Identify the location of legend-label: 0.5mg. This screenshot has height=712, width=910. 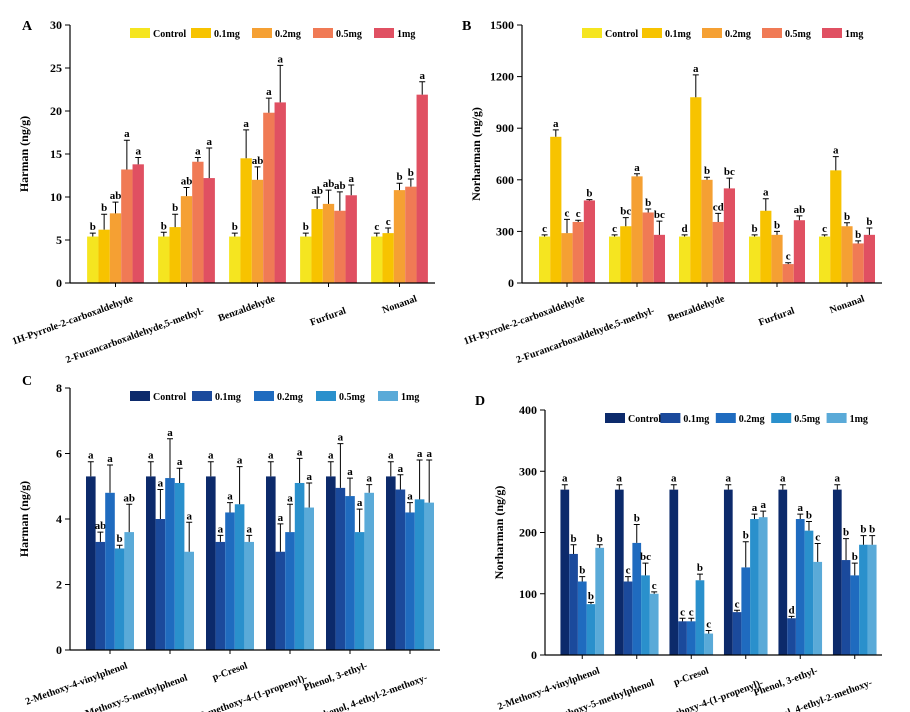
(352, 397).